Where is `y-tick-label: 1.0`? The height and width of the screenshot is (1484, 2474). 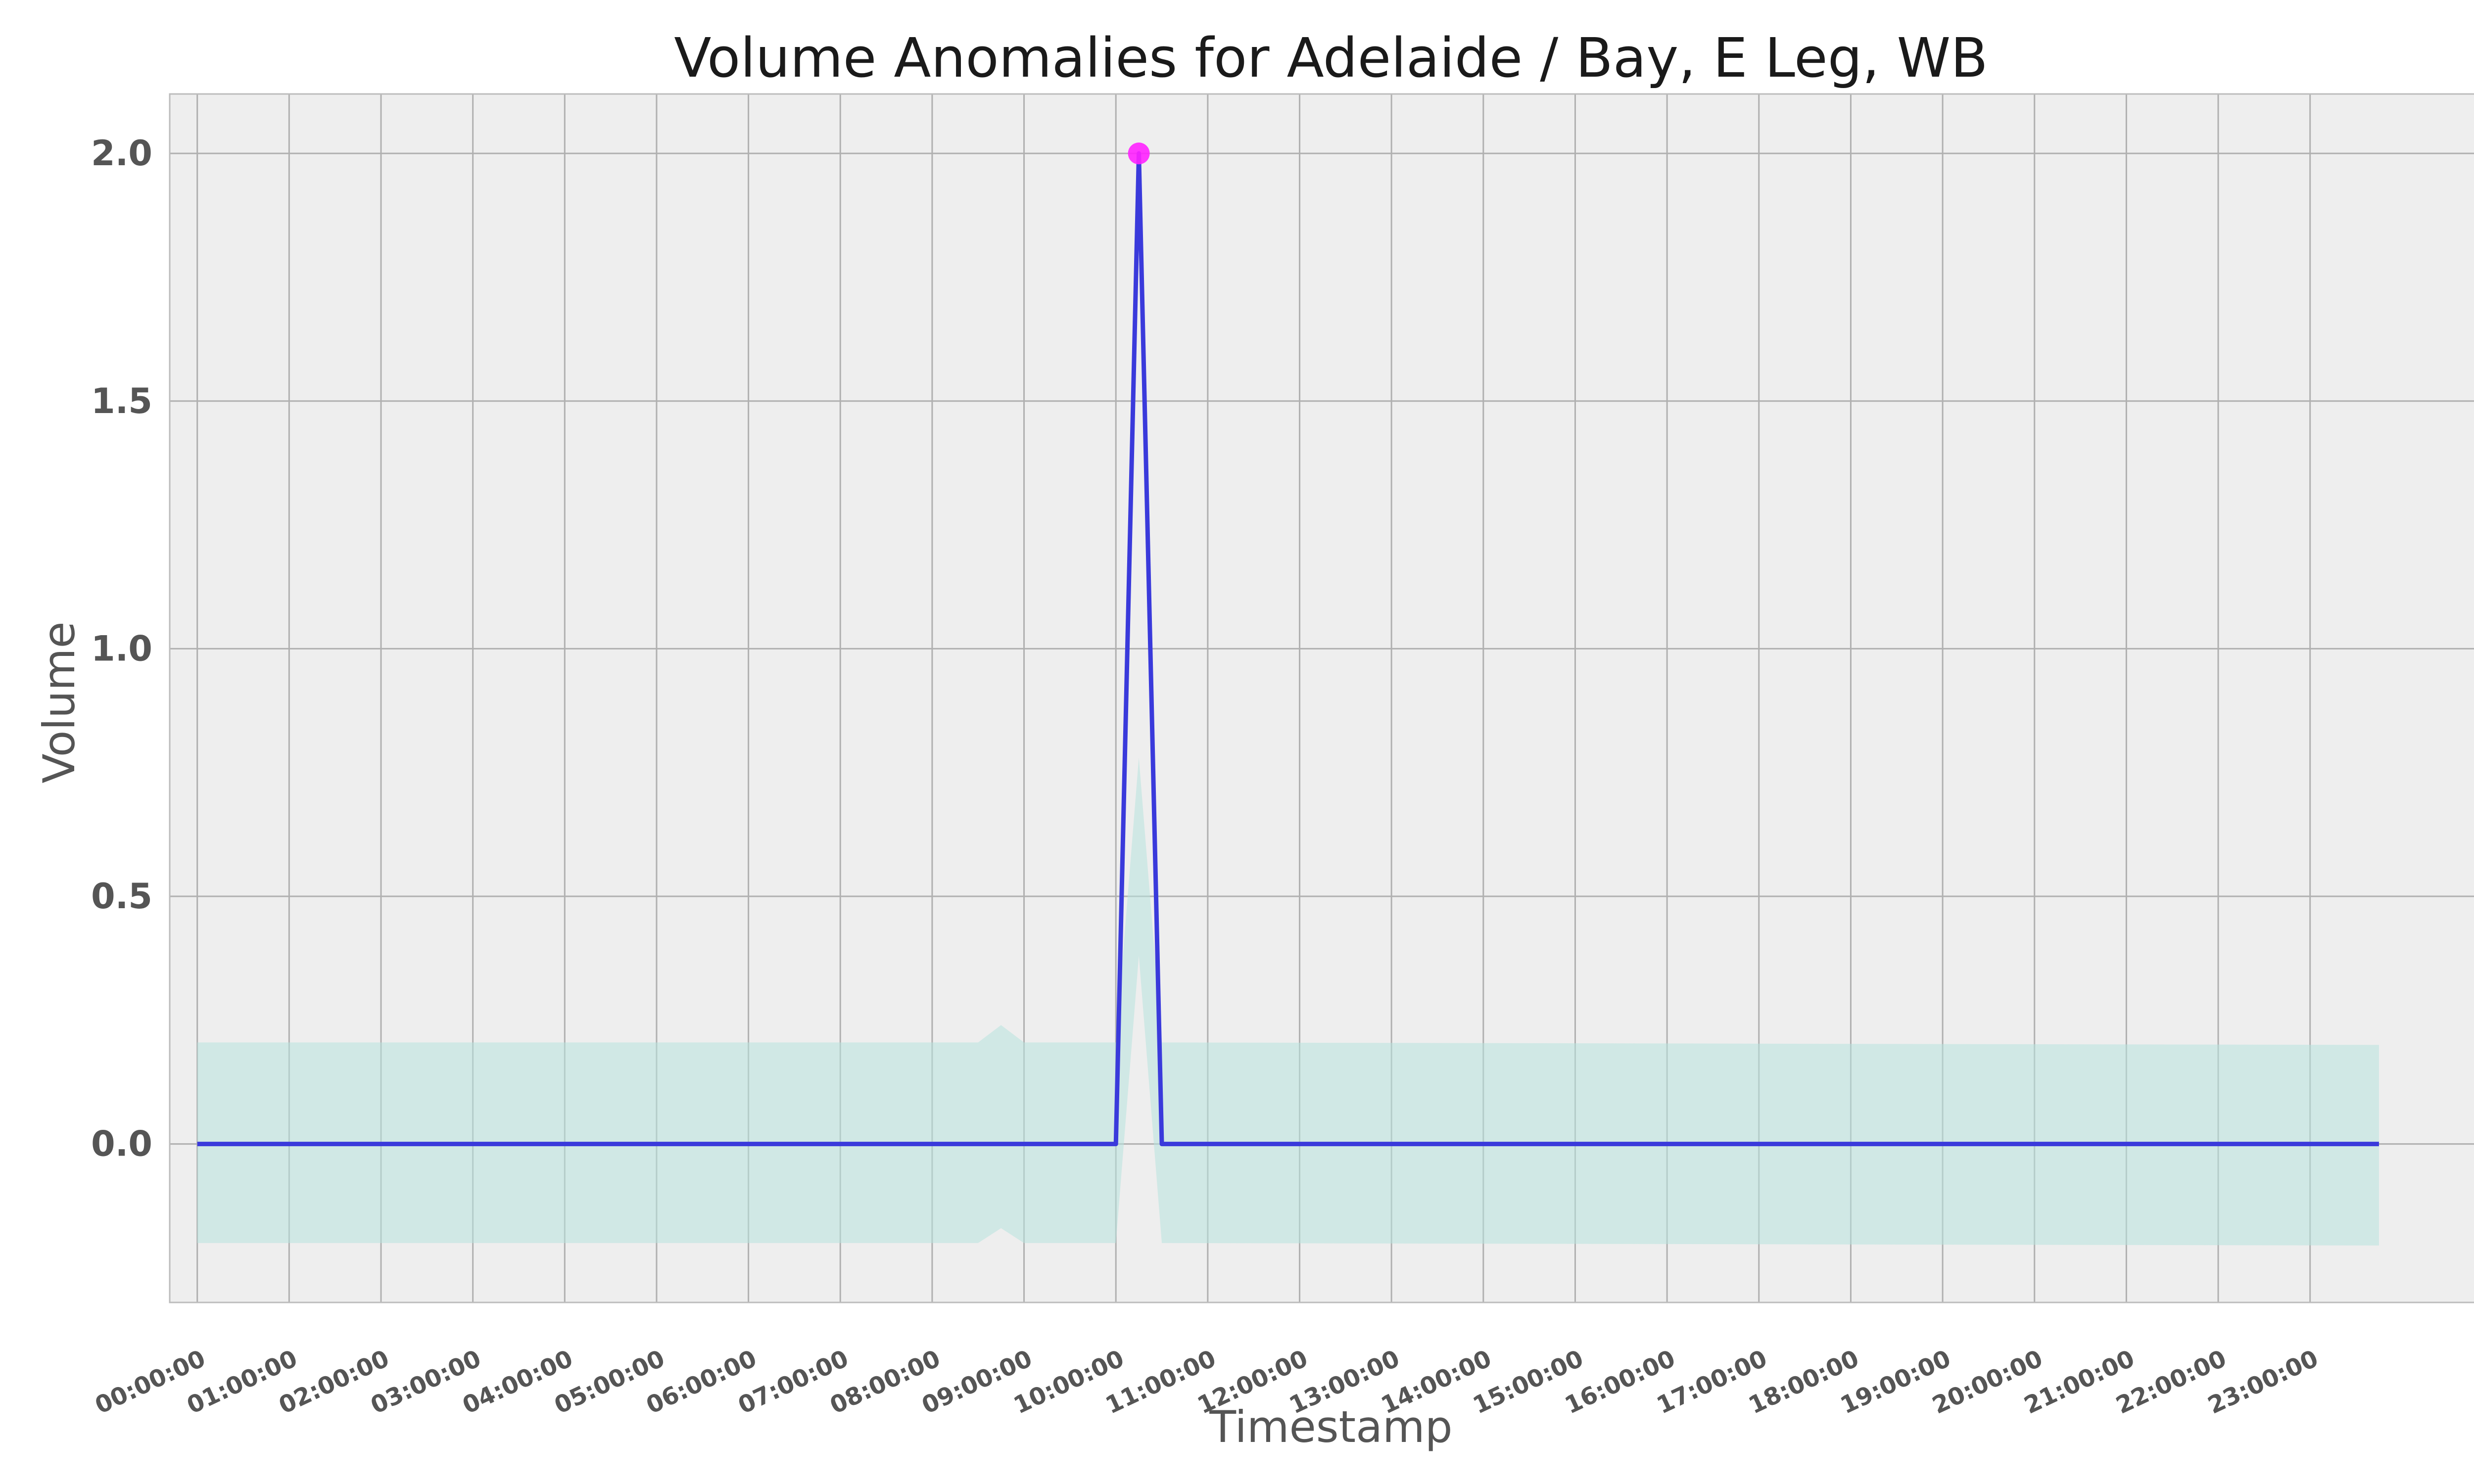
y-tick-label: 1.0 is located at coordinates (122, 648).